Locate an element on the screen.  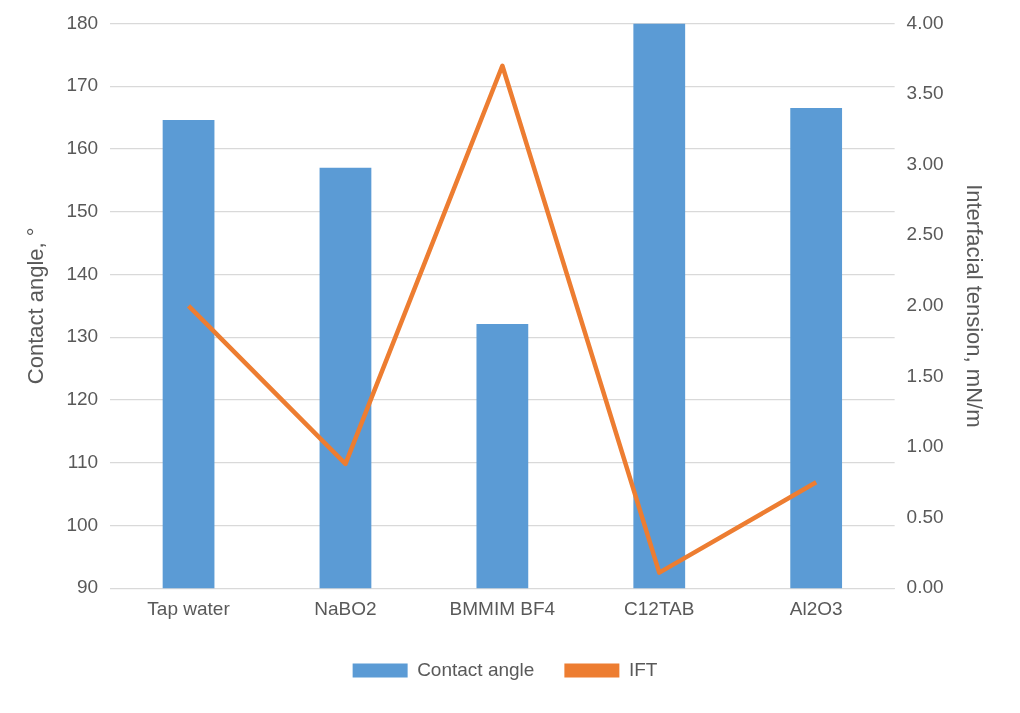
y-tick-label: 170 is located at coordinates (82, 85).